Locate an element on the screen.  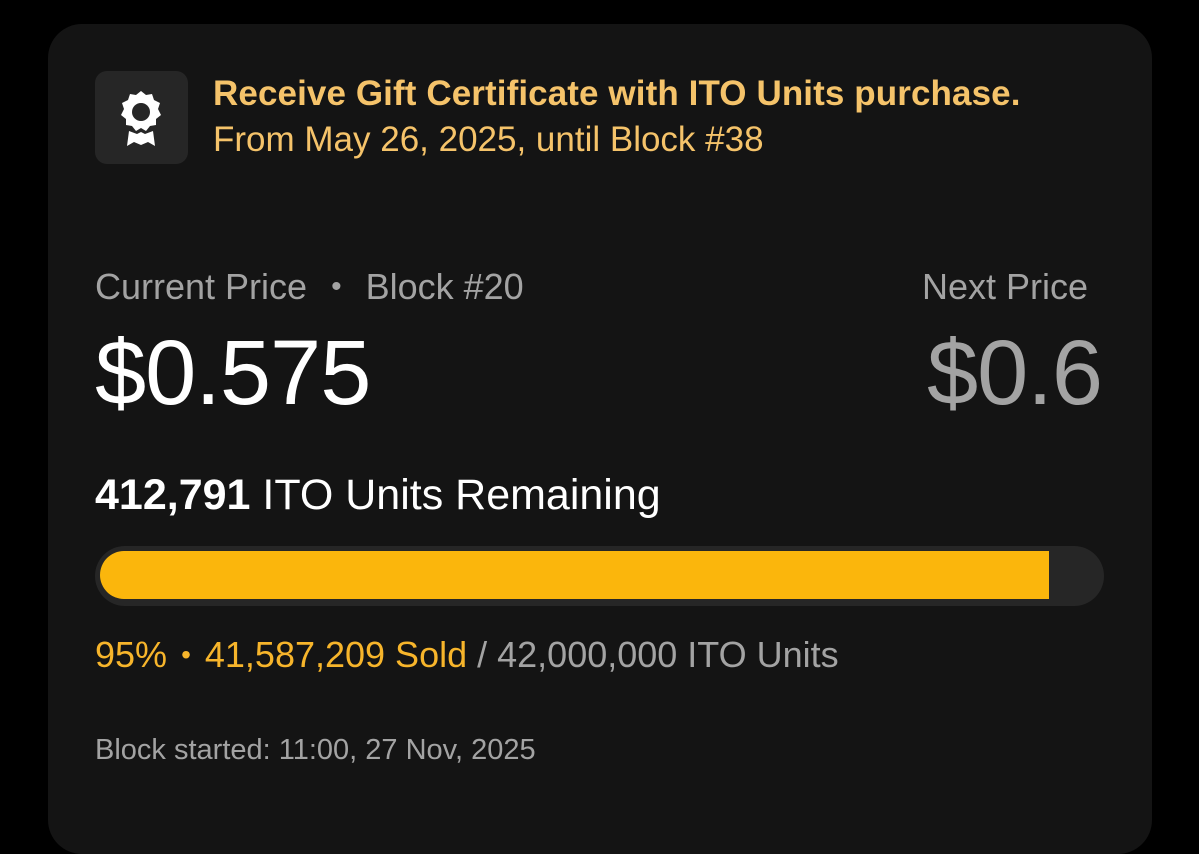
sold-percent: 95% is located at coordinates (131, 654).